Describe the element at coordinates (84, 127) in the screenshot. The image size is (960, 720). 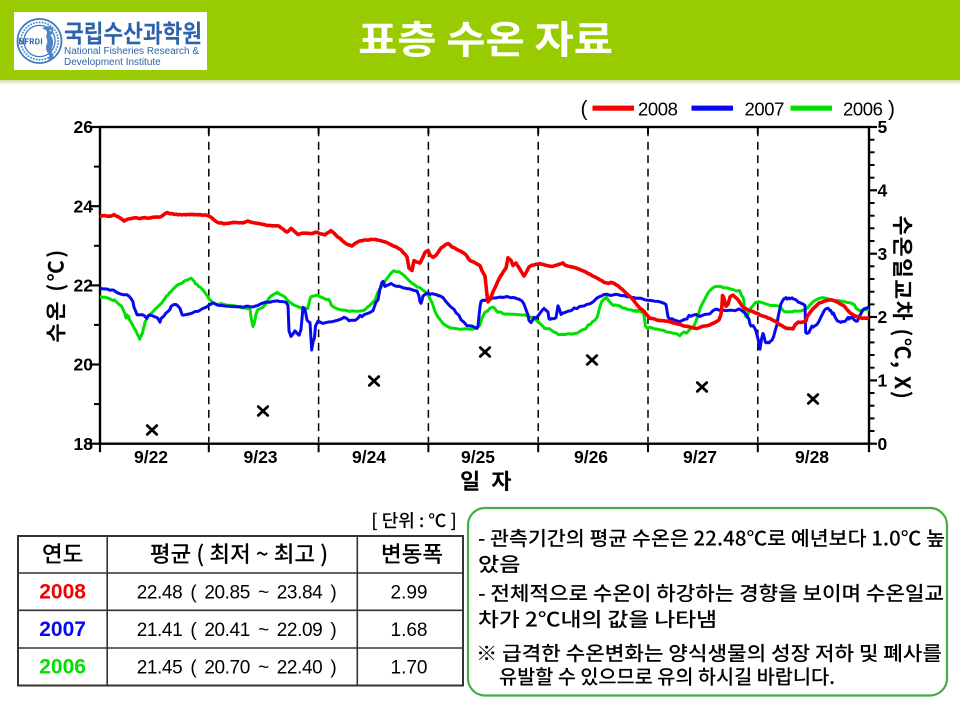
I see `svg-text: 26` at that location.